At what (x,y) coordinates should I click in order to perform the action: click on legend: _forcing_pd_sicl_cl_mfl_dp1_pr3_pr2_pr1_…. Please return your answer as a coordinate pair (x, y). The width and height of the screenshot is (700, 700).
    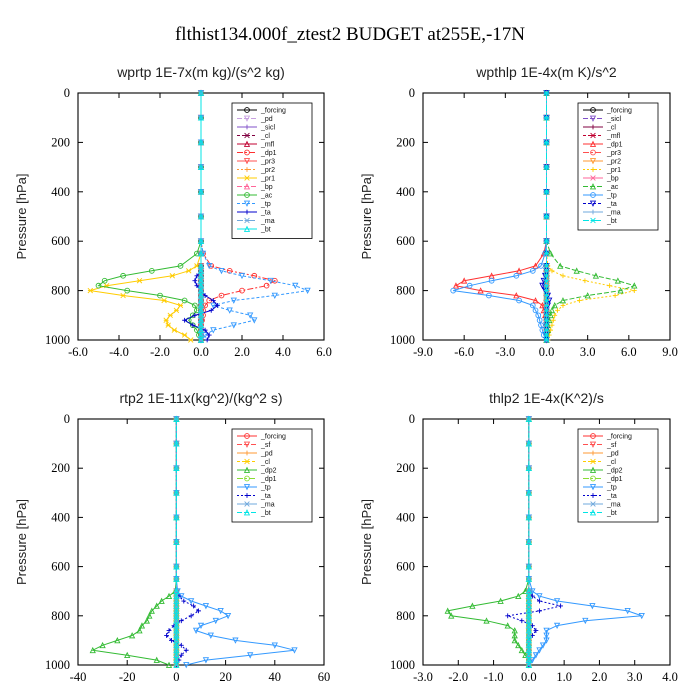
    Looking at the image, I should click on (272, 170).